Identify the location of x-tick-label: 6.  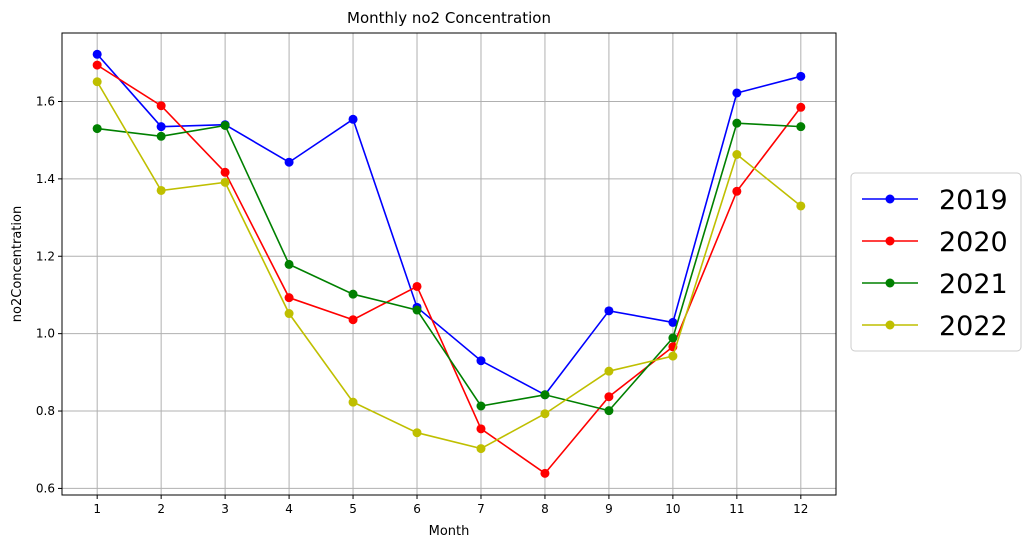
(417, 509).